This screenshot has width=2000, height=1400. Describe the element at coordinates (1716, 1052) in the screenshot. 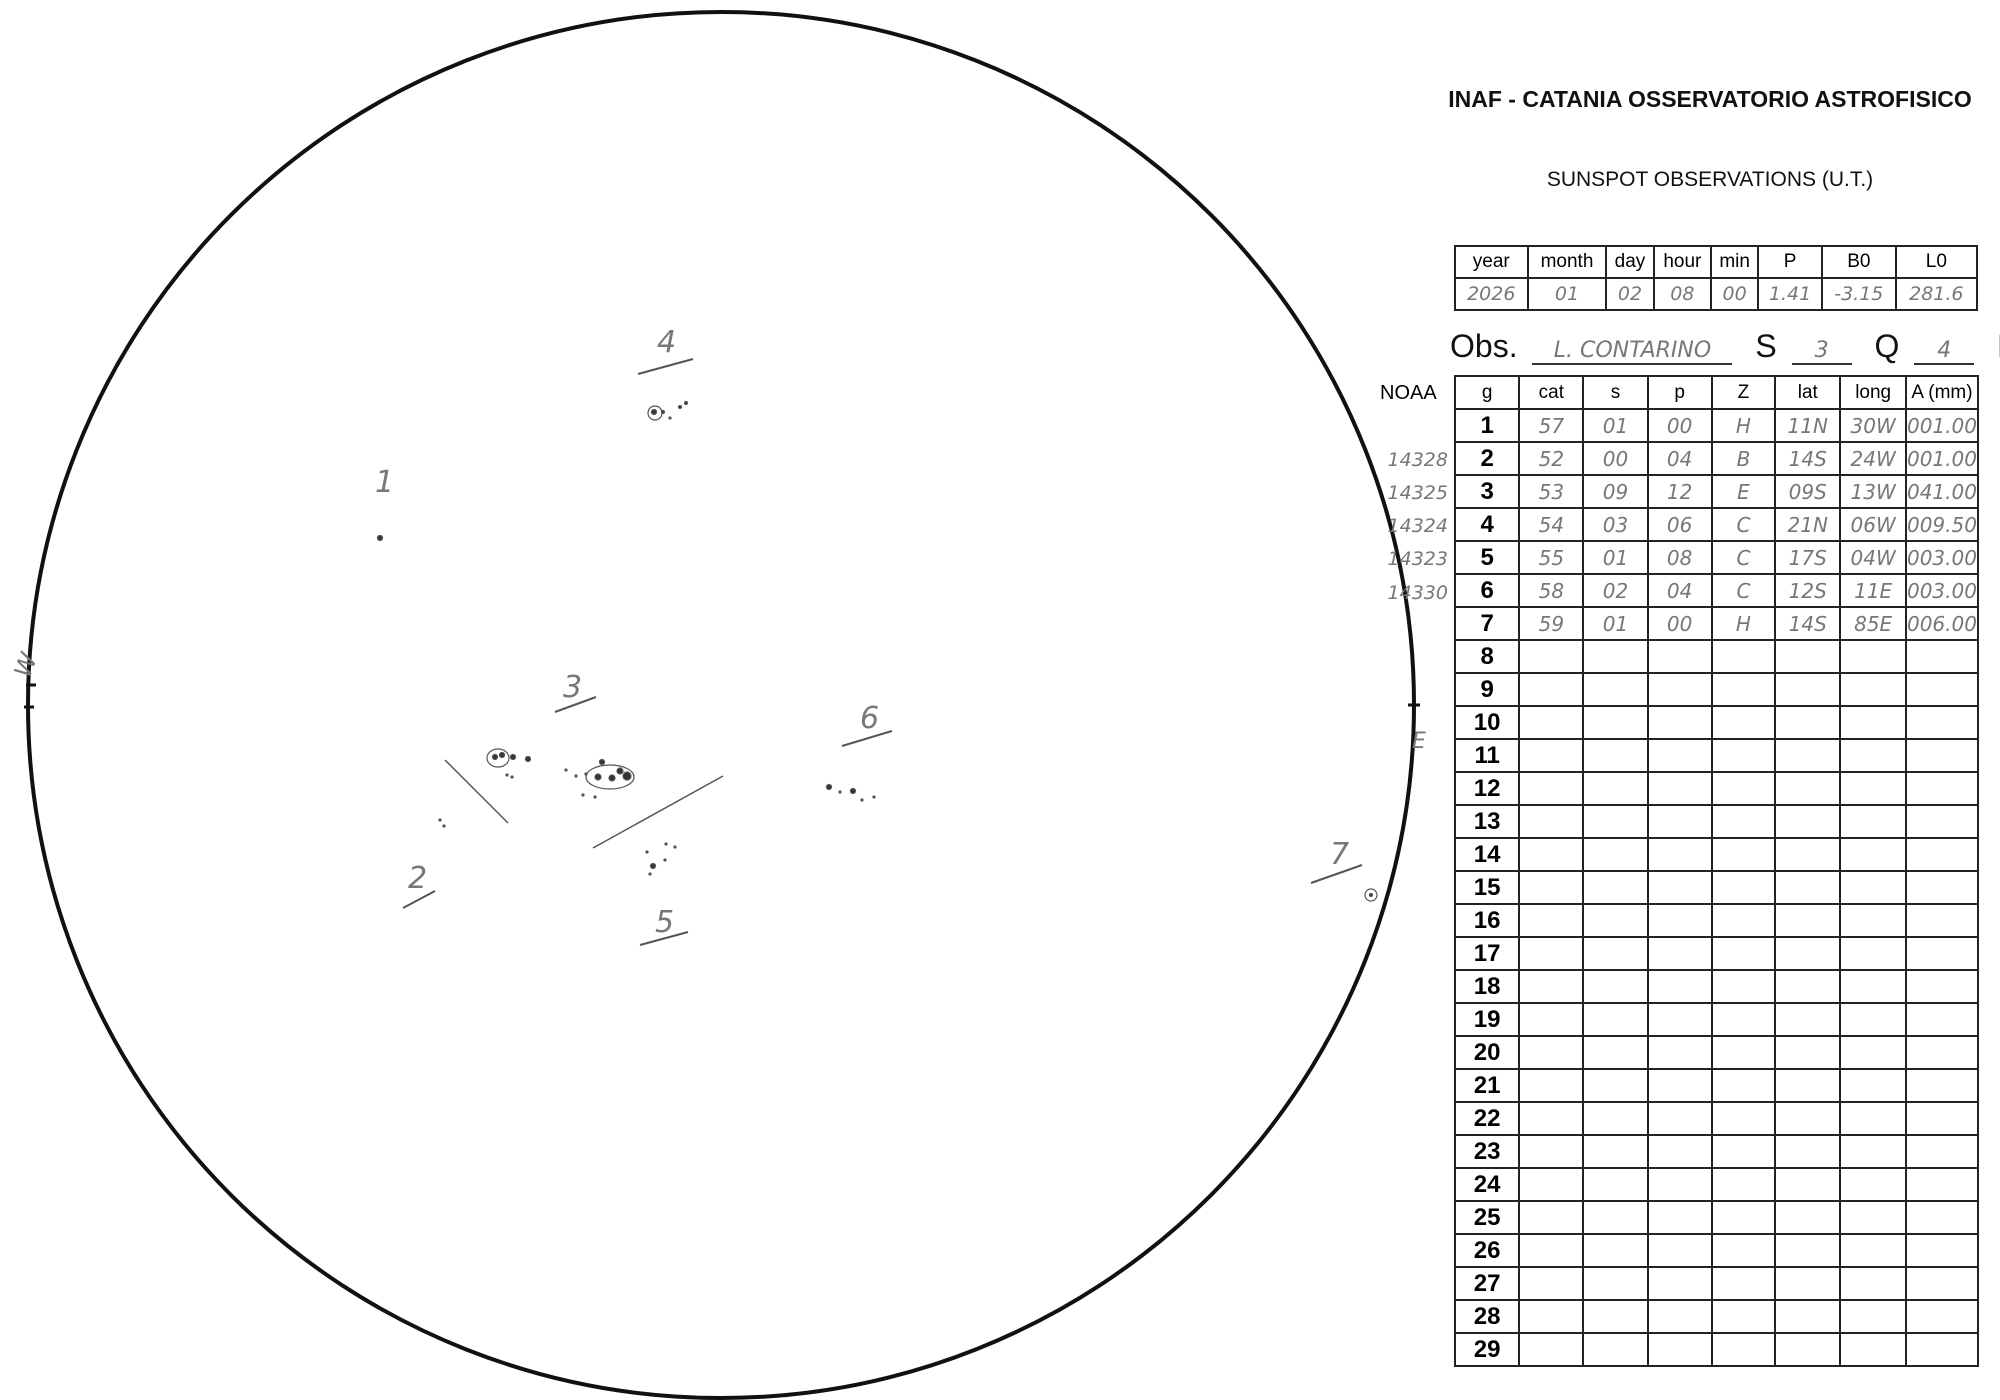

I see `table-row: 20` at that location.